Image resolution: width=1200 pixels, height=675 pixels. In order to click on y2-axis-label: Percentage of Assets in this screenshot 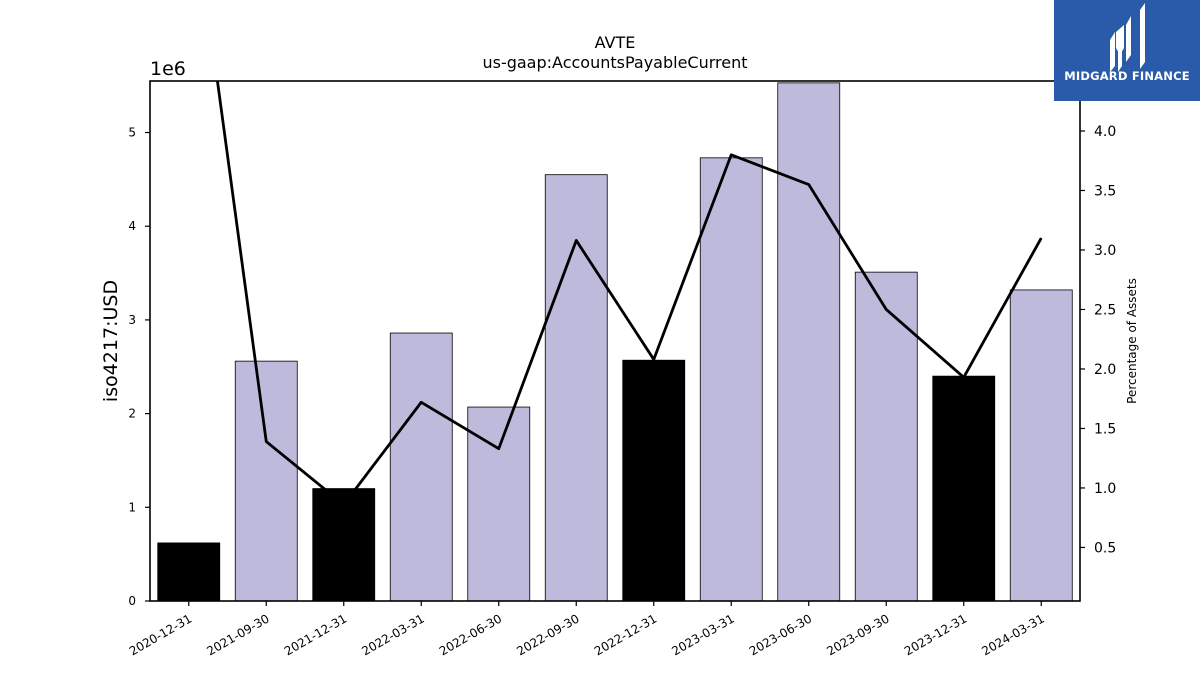, I will do `click(1132, 341)`.